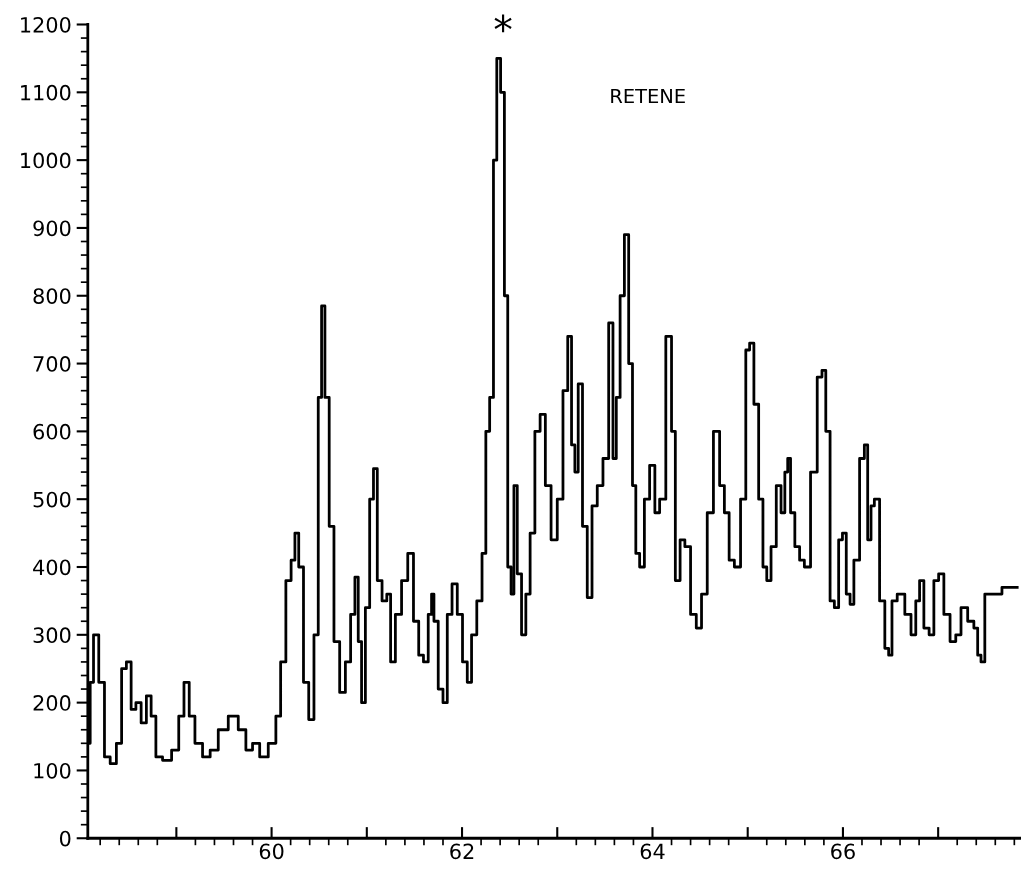 The width and height of the screenshot is (1021, 875). What do you see at coordinates (503, 23) in the screenshot?
I see `annotation: *` at bounding box center [503, 23].